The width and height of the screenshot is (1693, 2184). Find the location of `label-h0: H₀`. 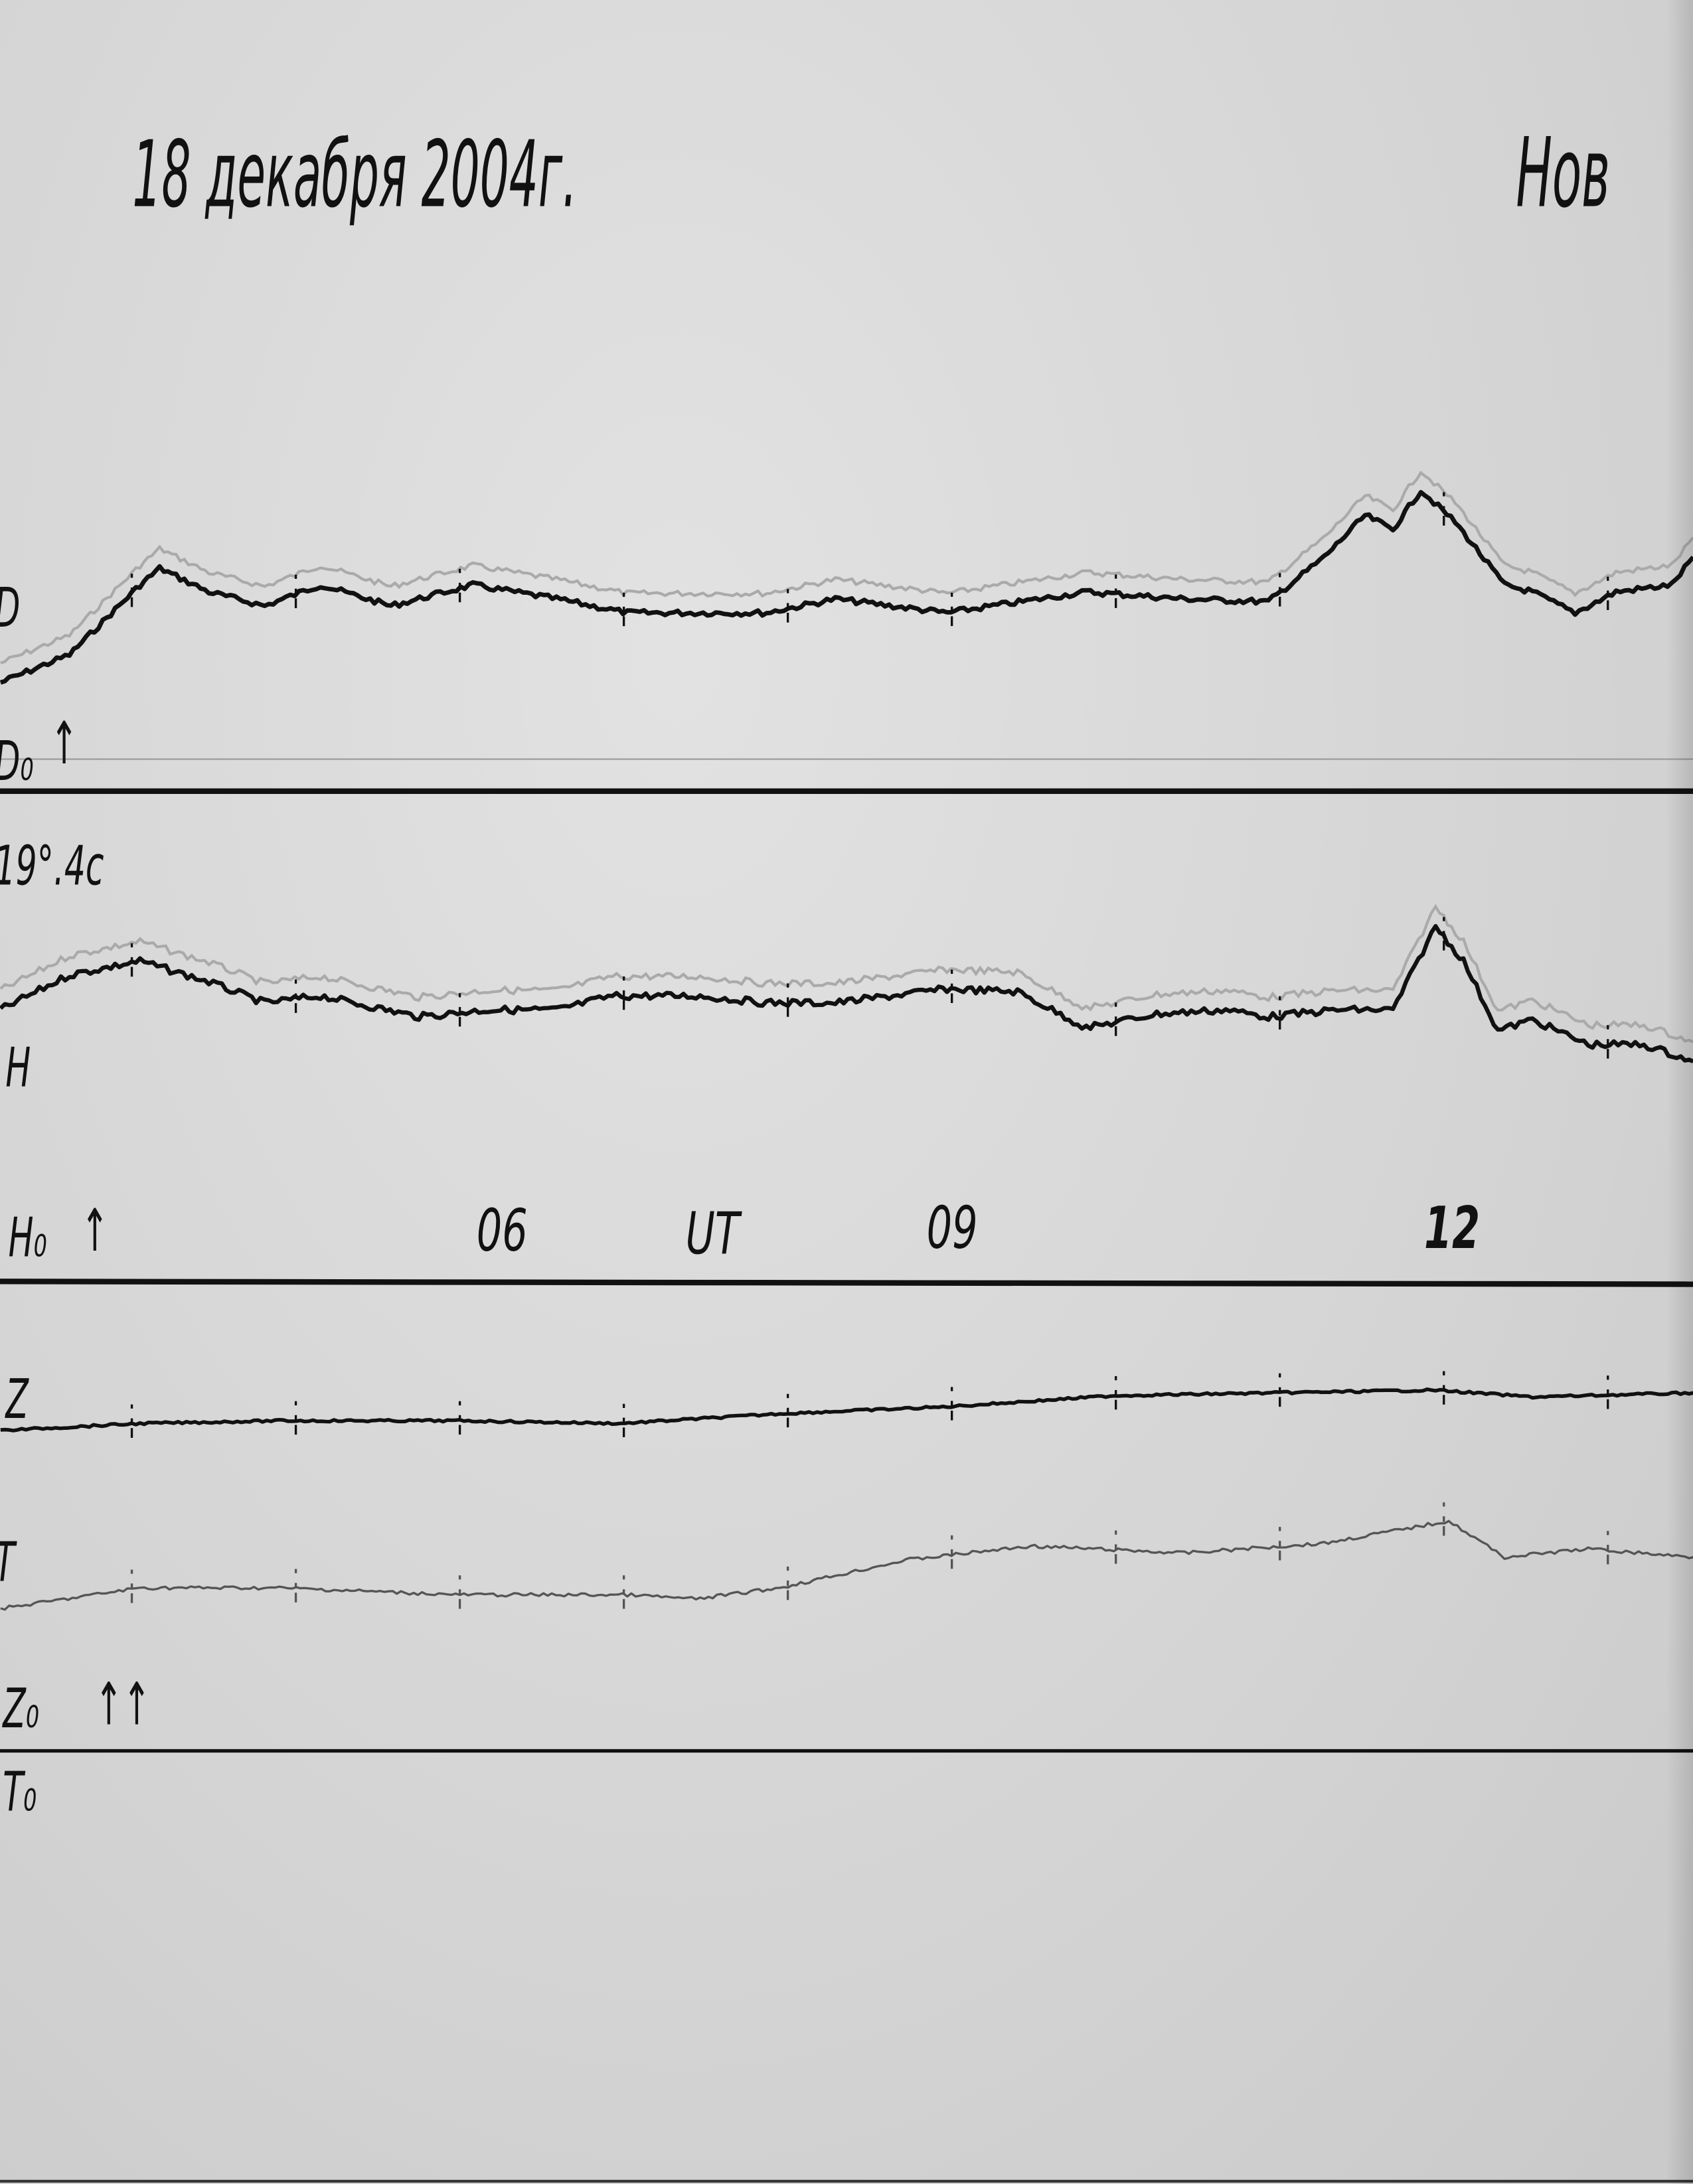

label-h0: H₀ is located at coordinates (28, 1238).